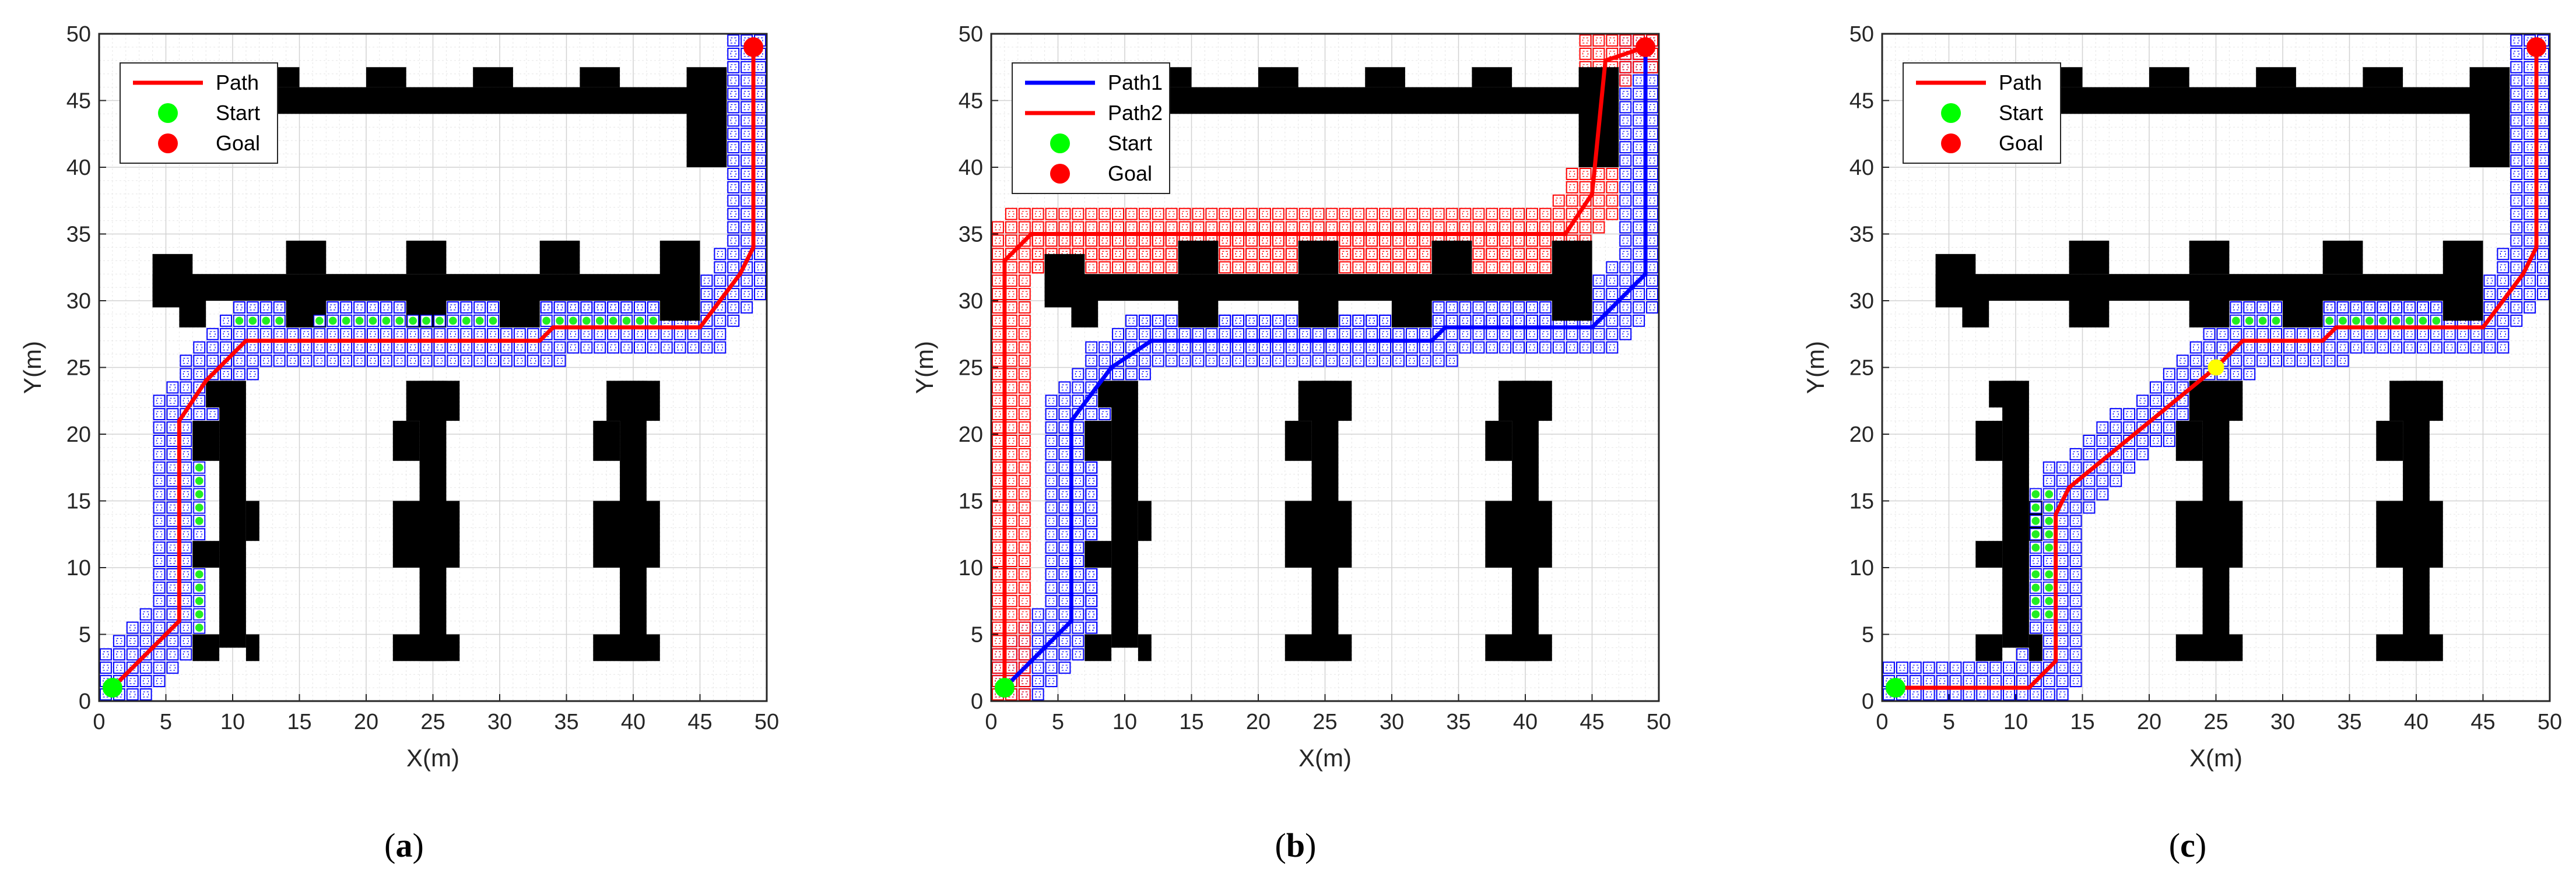  Describe the element at coordinates (2482, 722) in the screenshot. I see `x-tick-label: 45` at that location.